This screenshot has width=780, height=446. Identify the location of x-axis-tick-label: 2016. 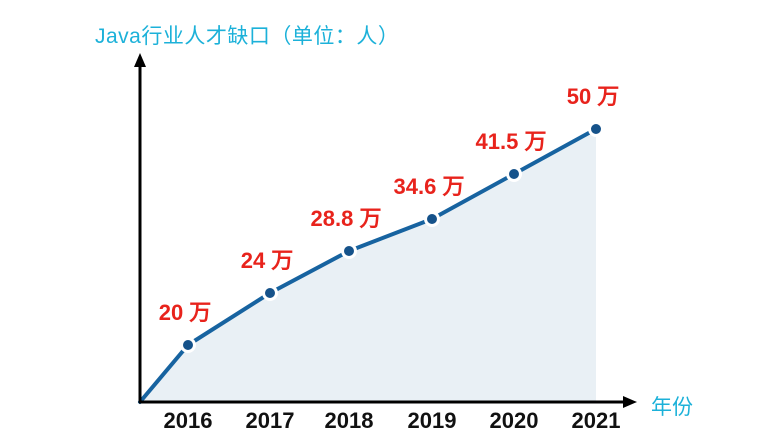
(188, 420).